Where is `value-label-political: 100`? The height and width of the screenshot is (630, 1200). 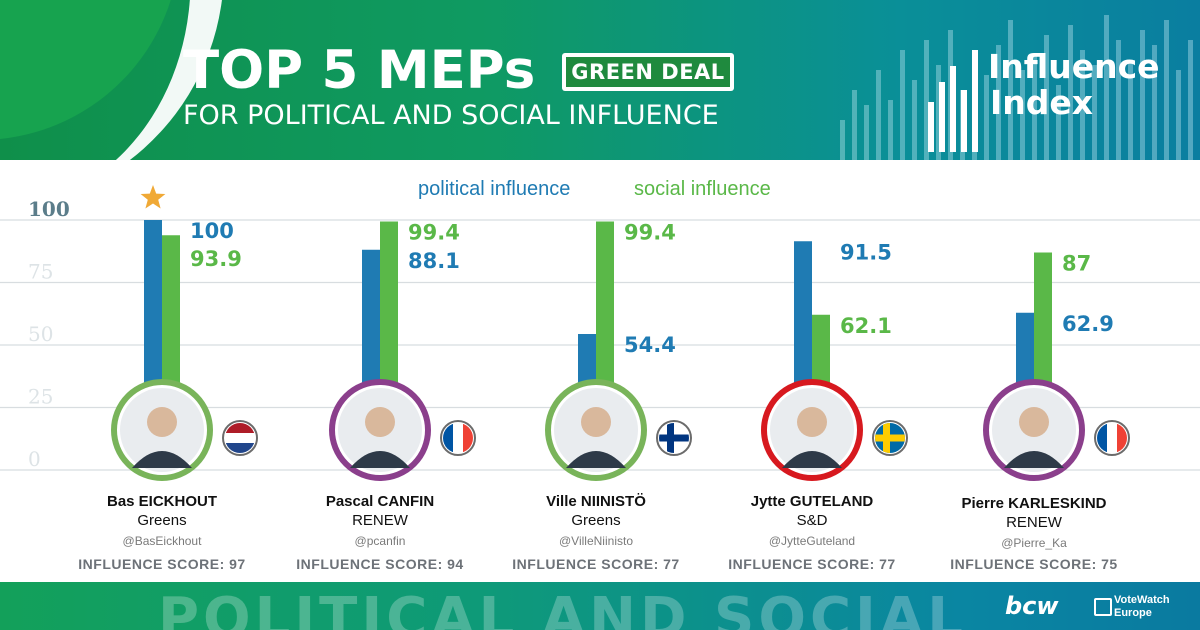
value-label-political: 100 is located at coordinates (212, 231).